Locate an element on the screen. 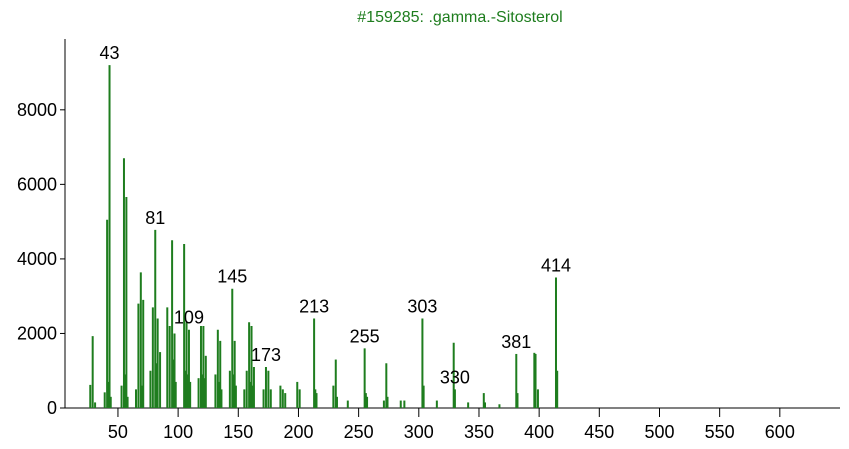  x-tick-label: 300 is located at coordinates (419, 432).